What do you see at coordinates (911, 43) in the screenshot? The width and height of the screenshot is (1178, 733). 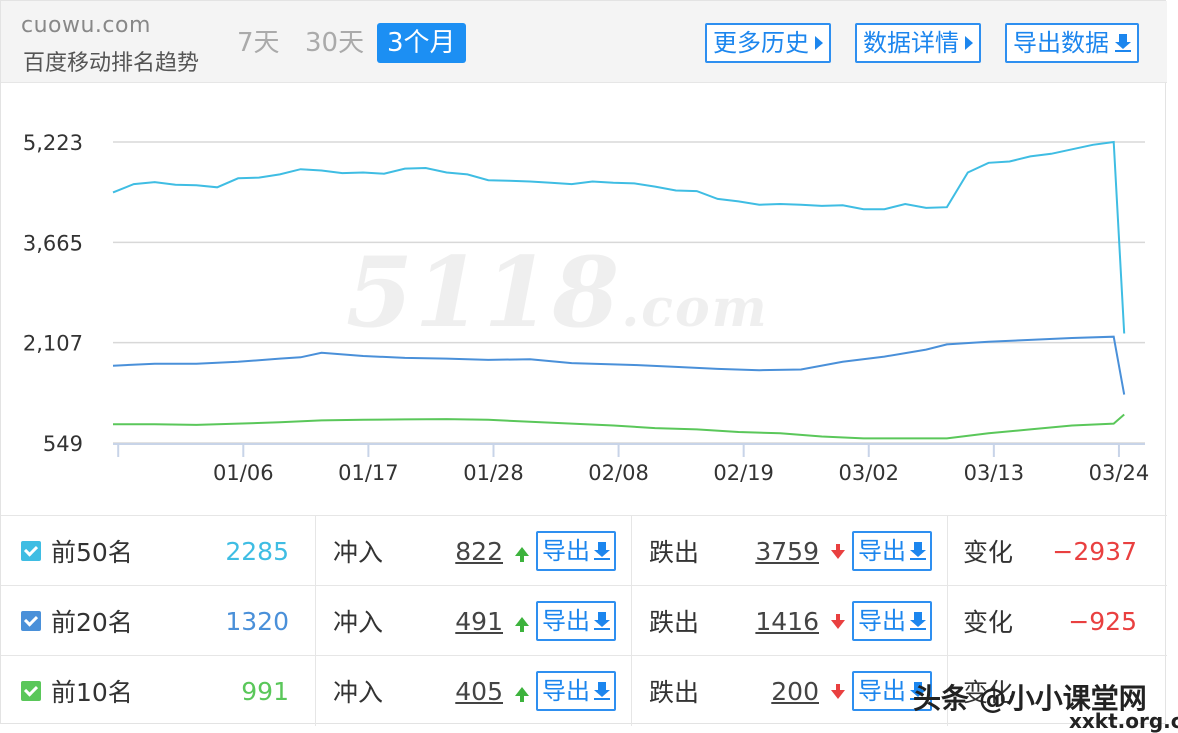 I see `data-details-label: 数据详情` at bounding box center [911, 43].